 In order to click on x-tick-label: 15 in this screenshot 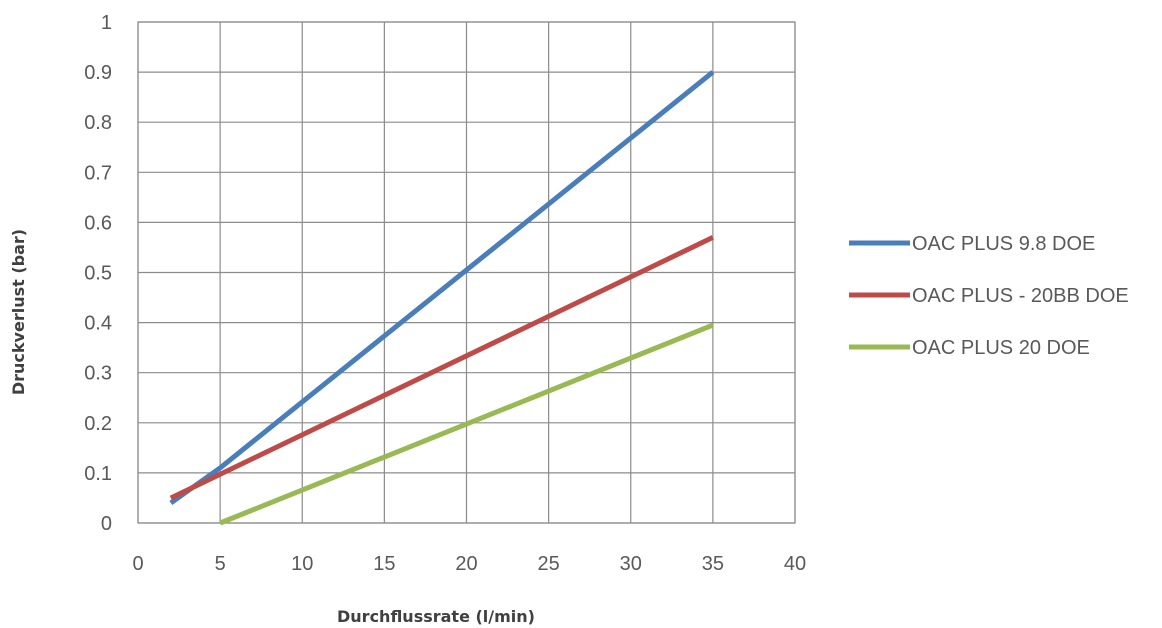, I will do `click(384, 564)`.